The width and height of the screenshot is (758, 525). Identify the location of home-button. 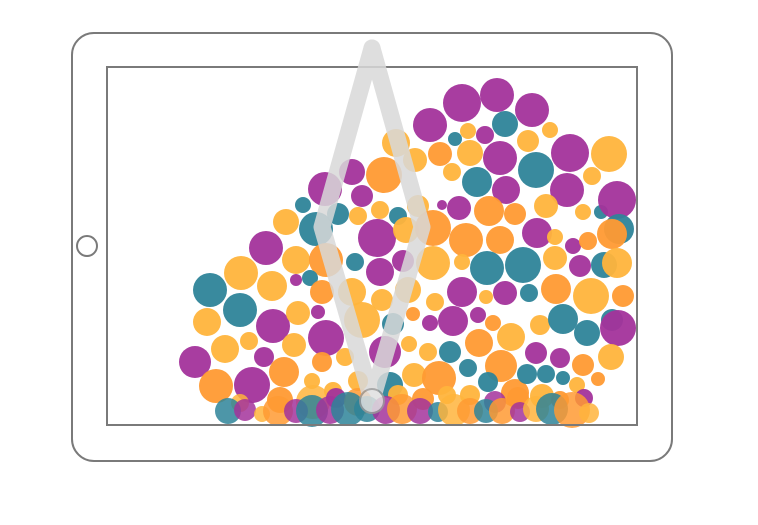
(87, 246).